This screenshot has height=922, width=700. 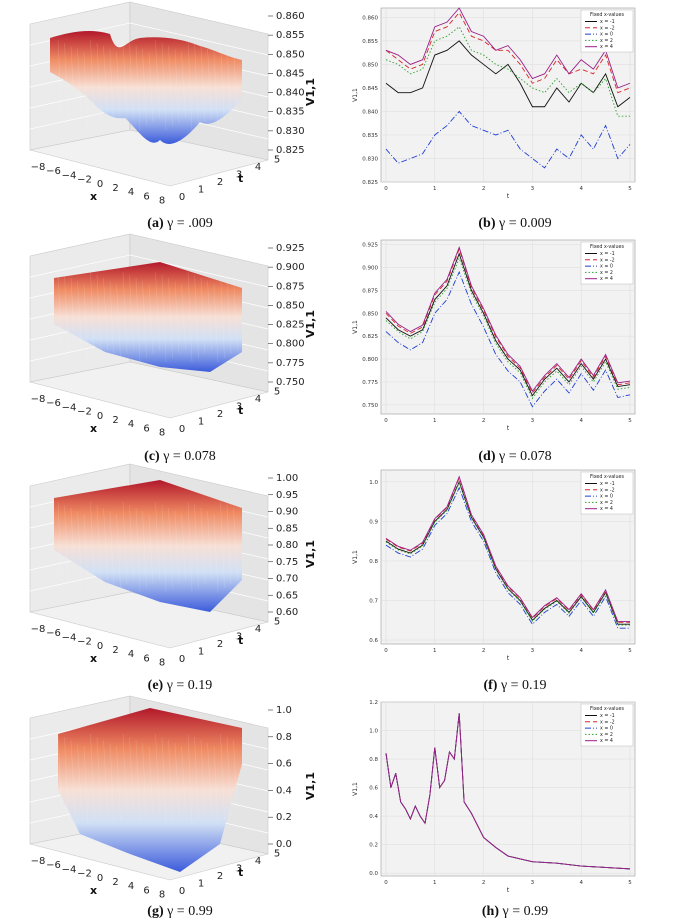 What do you see at coordinates (182, 429) in the screenshot?
I see `t-tick-label: 0` at bounding box center [182, 429].